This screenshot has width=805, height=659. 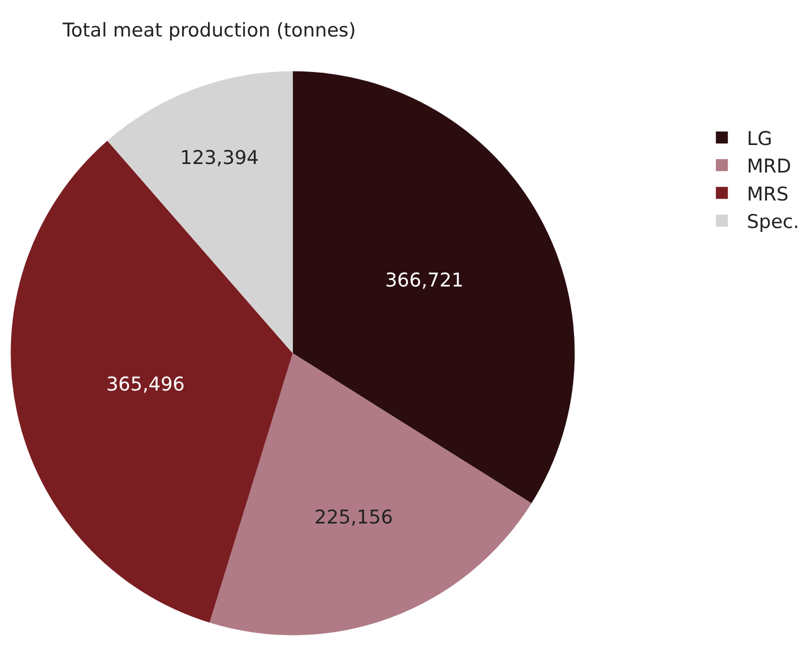 What do you see at coordinates (769, 167) in the screenshot?
I see `legend-label: MRD` at bounding box center [769, 167].